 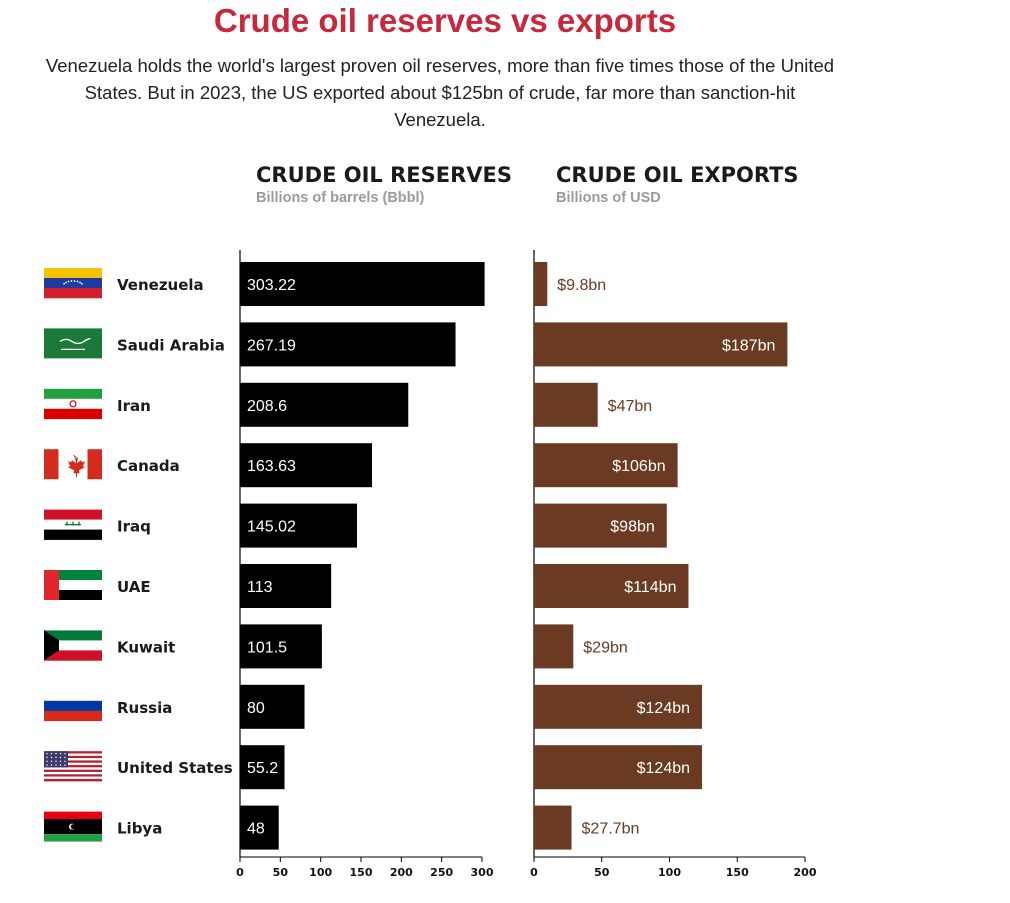 What do you see at coordinates (348, 344) in the screenshot?
I see `reserves-bar-saudi-arabia` at bounding box center [348, 344].